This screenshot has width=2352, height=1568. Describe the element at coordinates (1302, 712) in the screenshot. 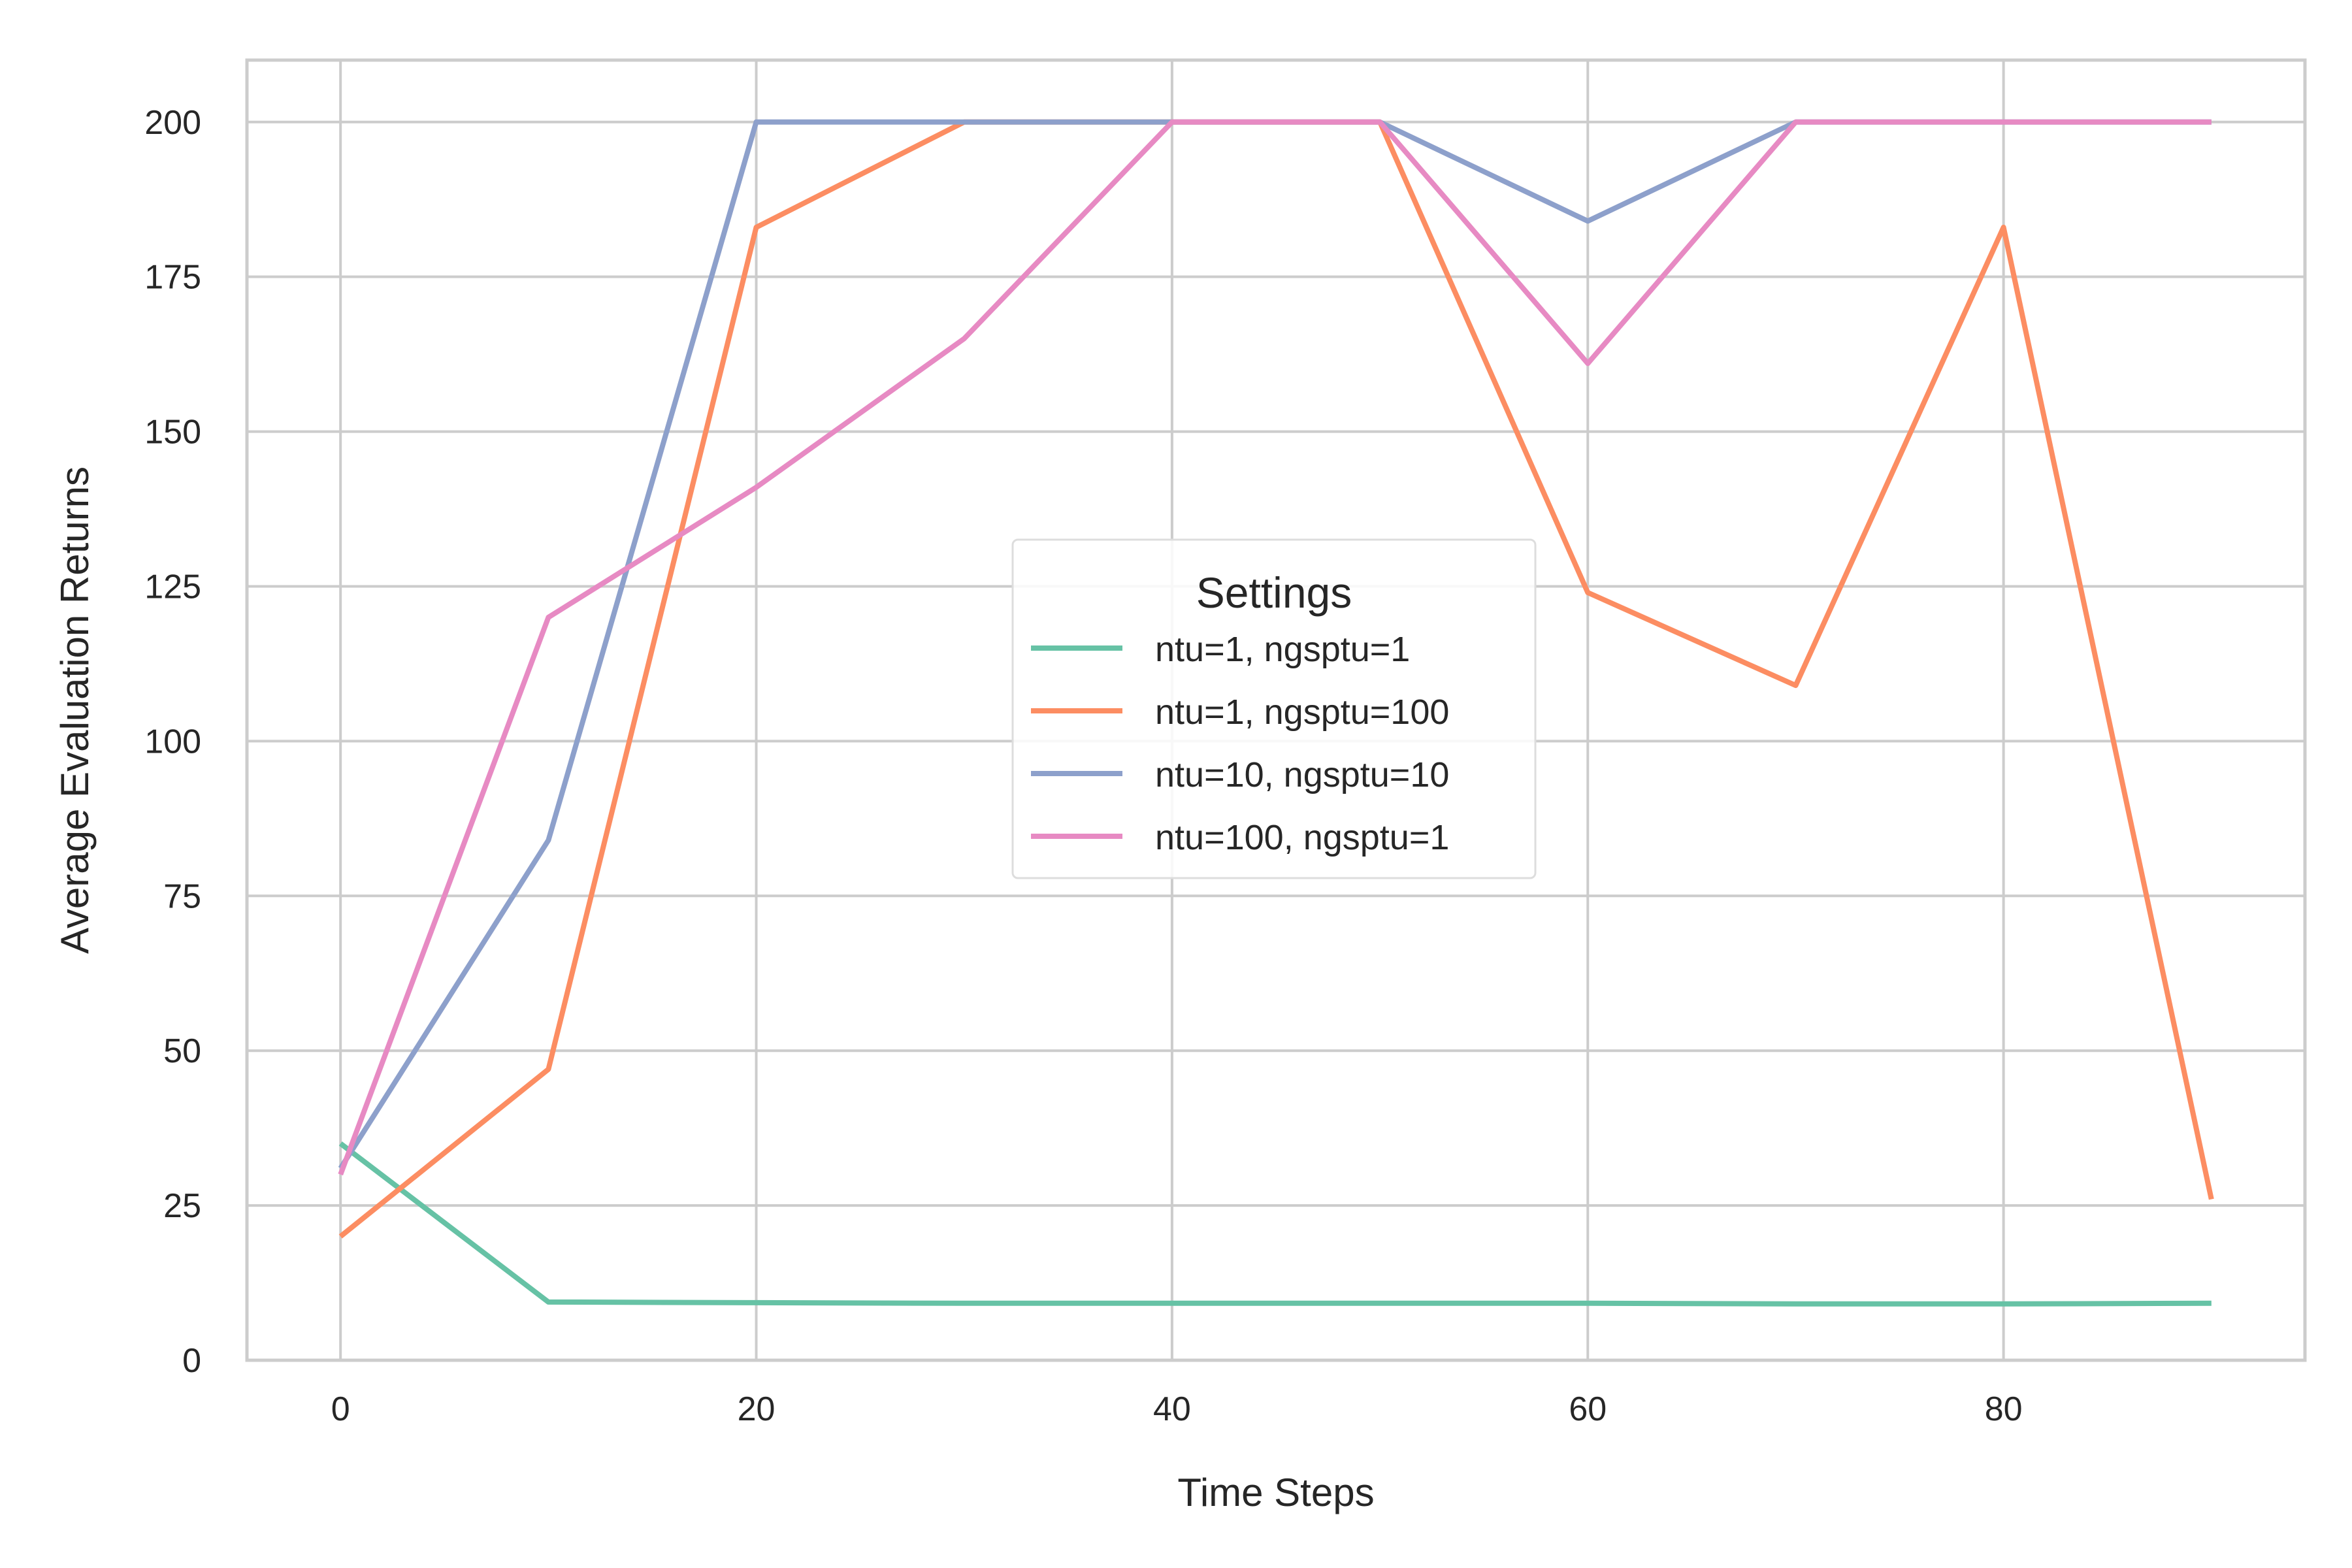

I see `legend-label: ntu=1, ngsptu=100` at that location.